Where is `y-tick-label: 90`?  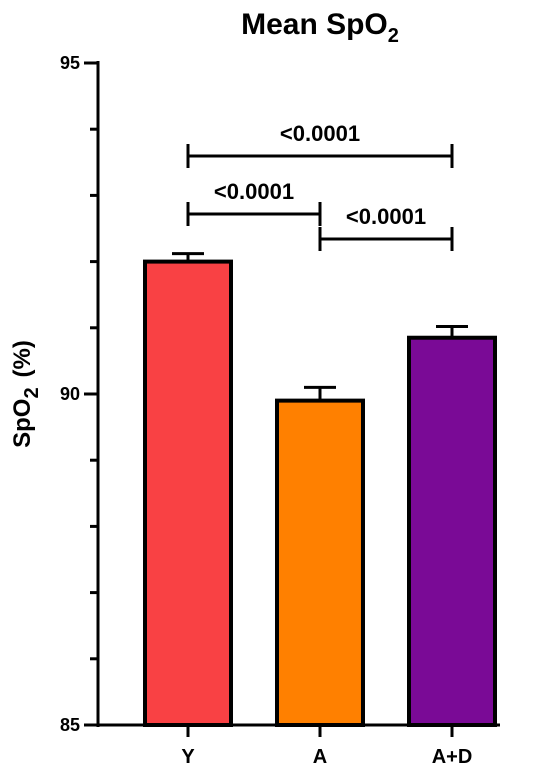 y-tick-label: 90 is located at coordinates (70, 394).